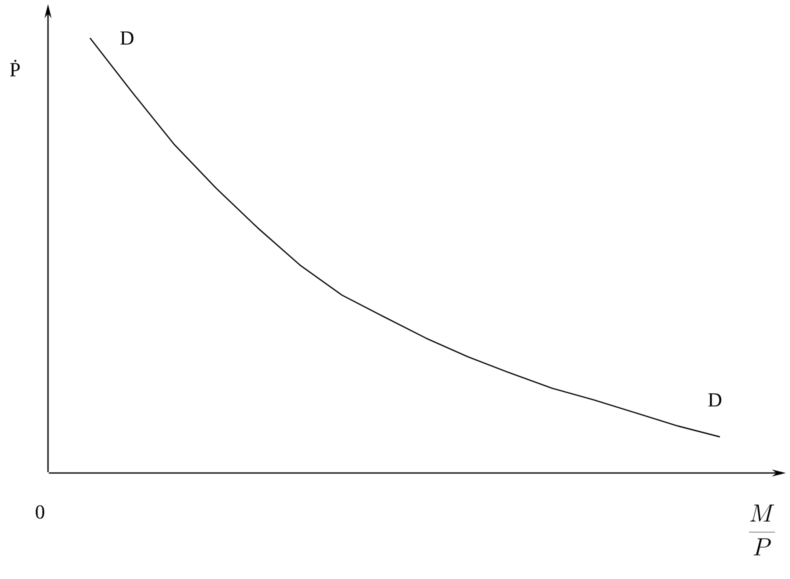 The image size is (790, 579). I want to click on y-axis-title: Ṗ, so click(15, 68).